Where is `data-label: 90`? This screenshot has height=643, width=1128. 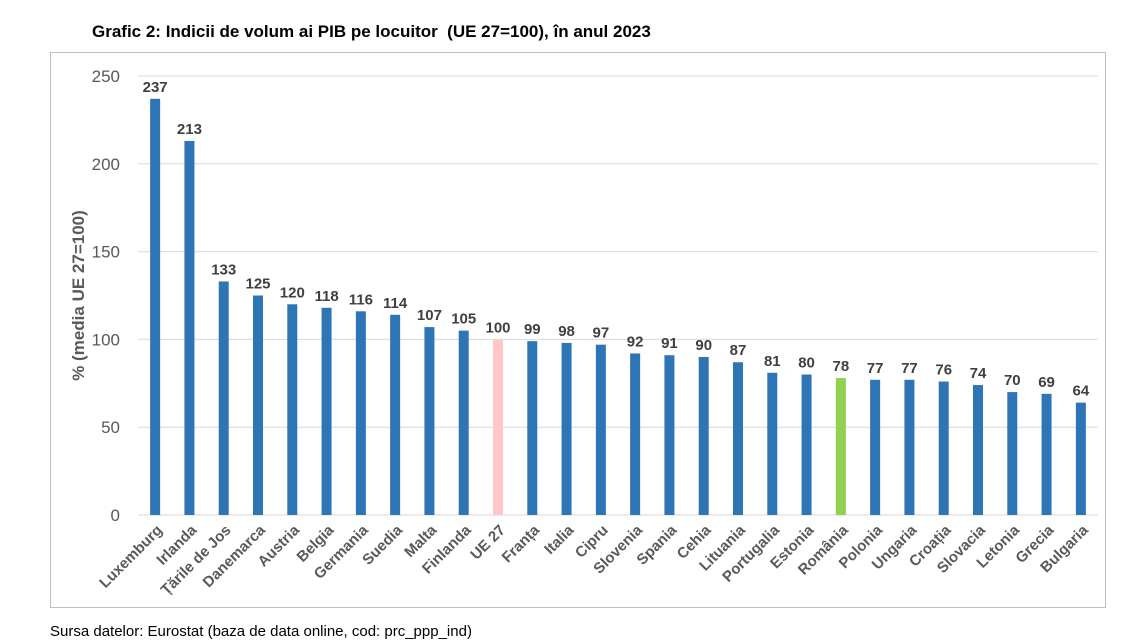 data-label: 90 is located at coordinates (703, 345).